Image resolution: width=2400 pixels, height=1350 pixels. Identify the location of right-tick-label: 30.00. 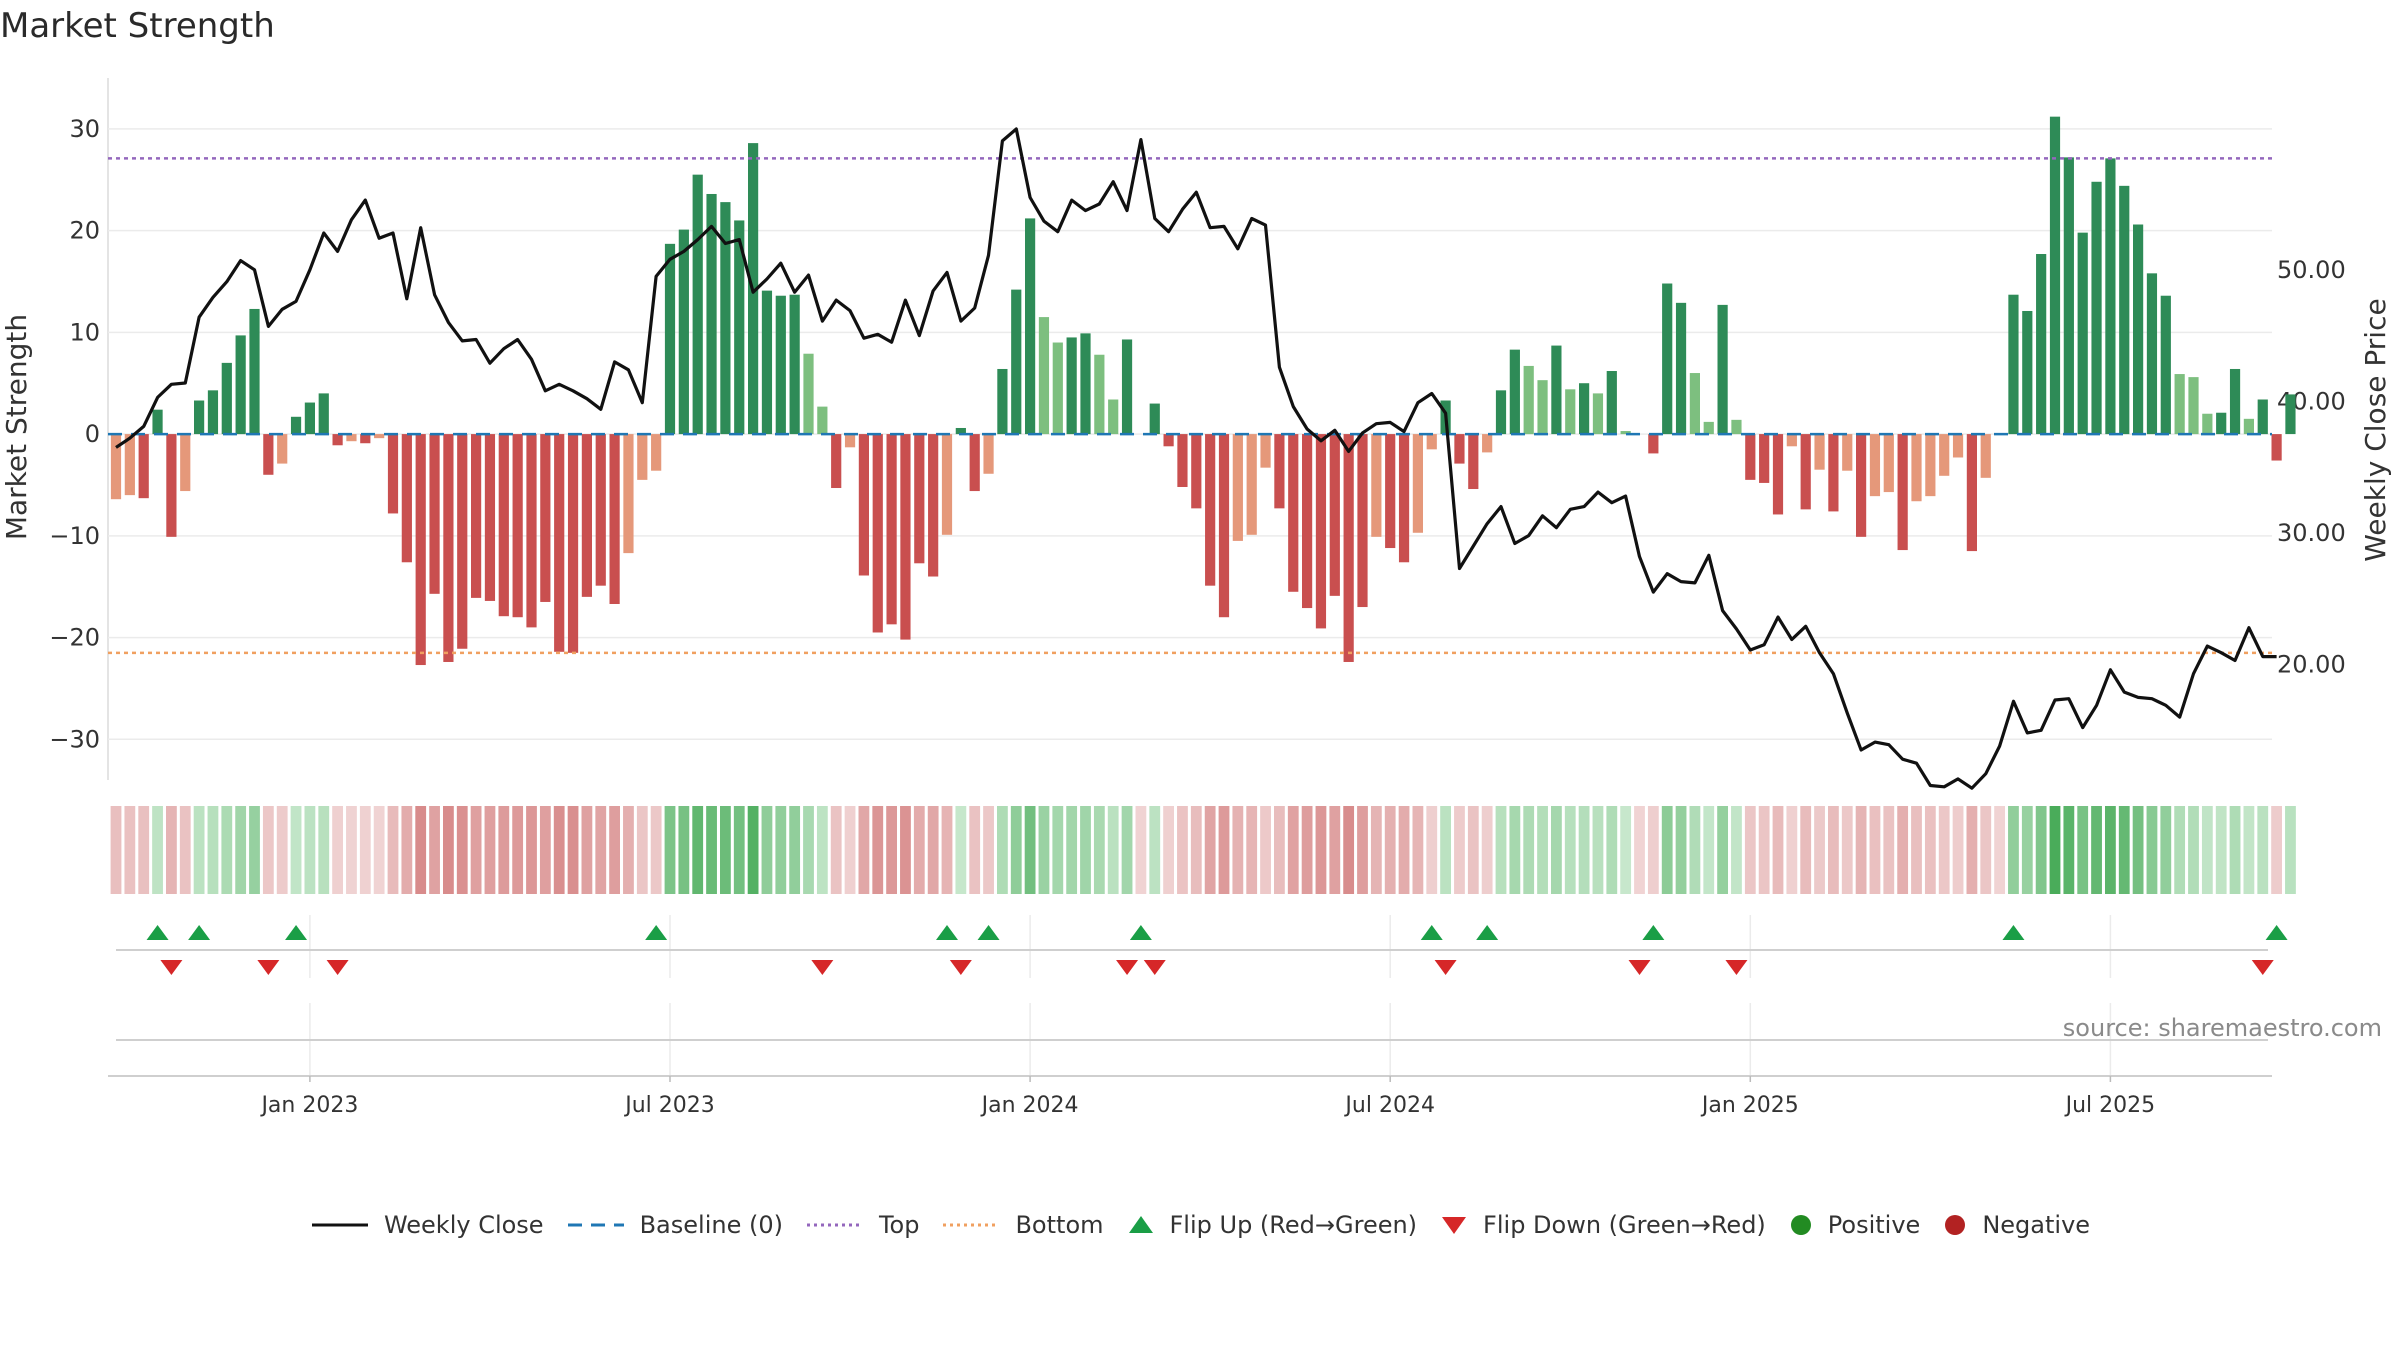
(2311, 533).